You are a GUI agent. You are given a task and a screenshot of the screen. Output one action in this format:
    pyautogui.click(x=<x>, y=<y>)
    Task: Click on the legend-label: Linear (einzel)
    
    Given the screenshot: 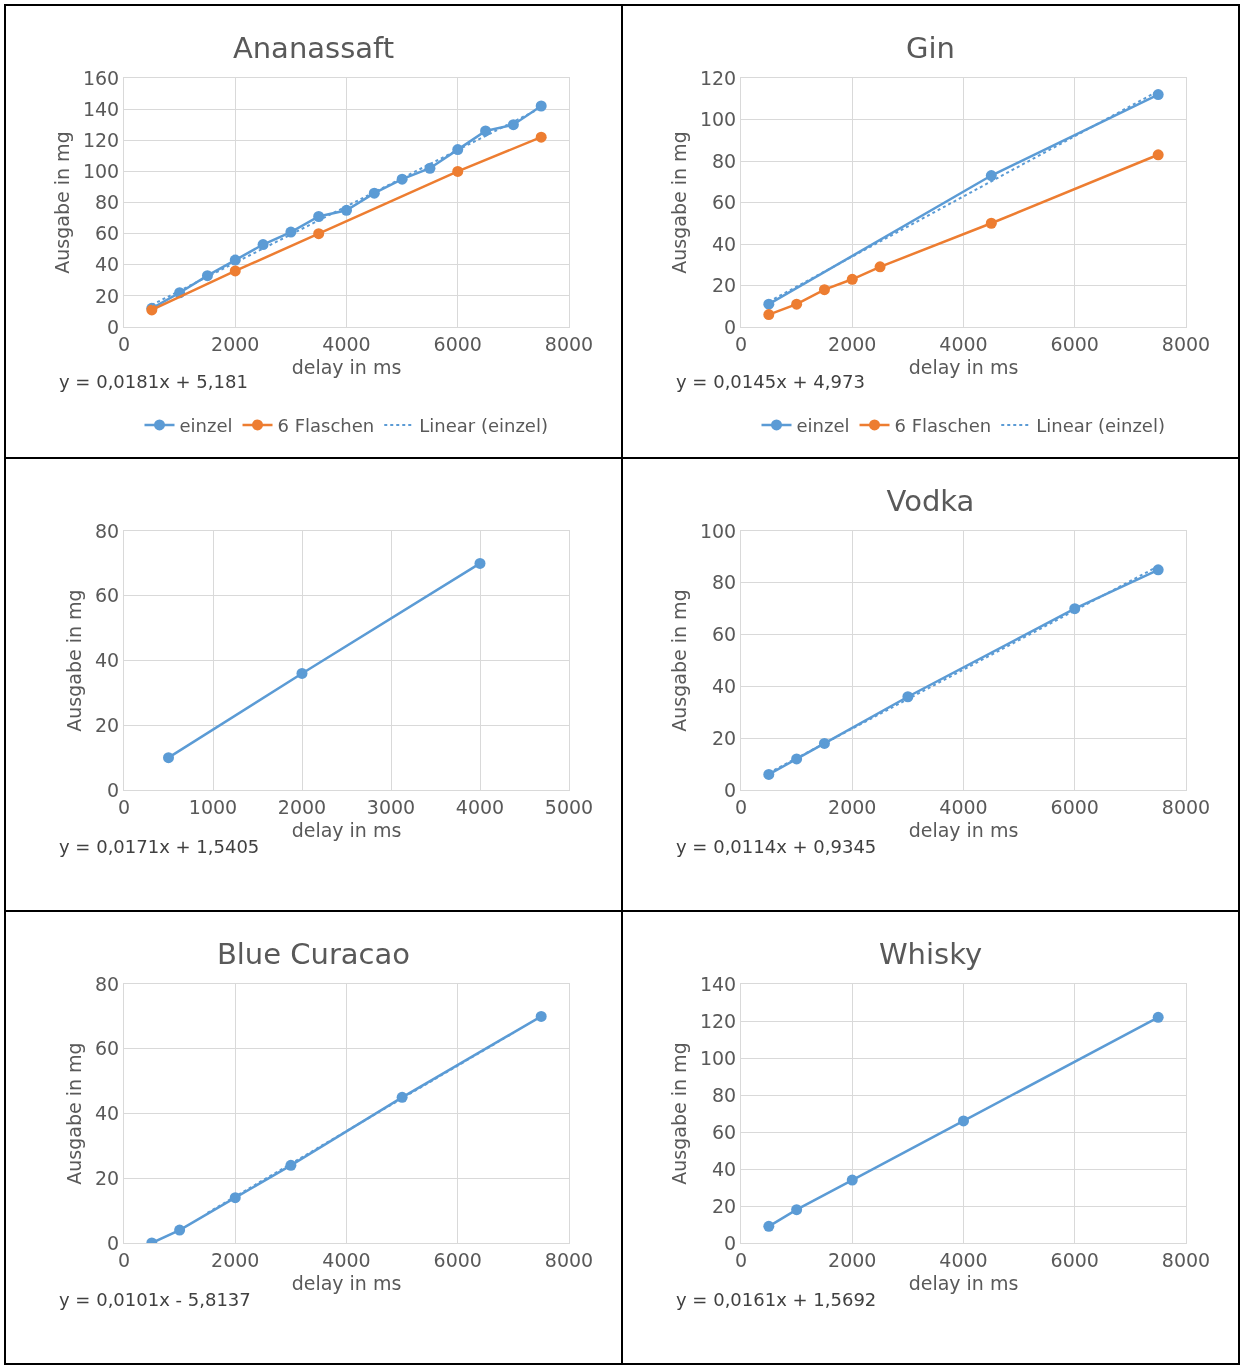 What is the action you would take?
    pyautogui.click(x=1100, y=425)
    